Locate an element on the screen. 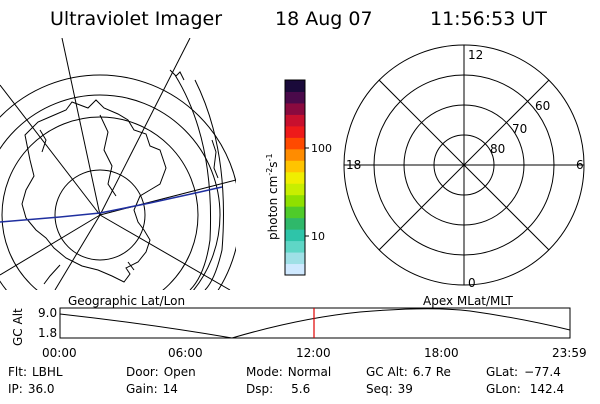 The image size is (600, 404). color-bar: 100 10 photon cm-2s-1 is located at coordinates (298, 177).